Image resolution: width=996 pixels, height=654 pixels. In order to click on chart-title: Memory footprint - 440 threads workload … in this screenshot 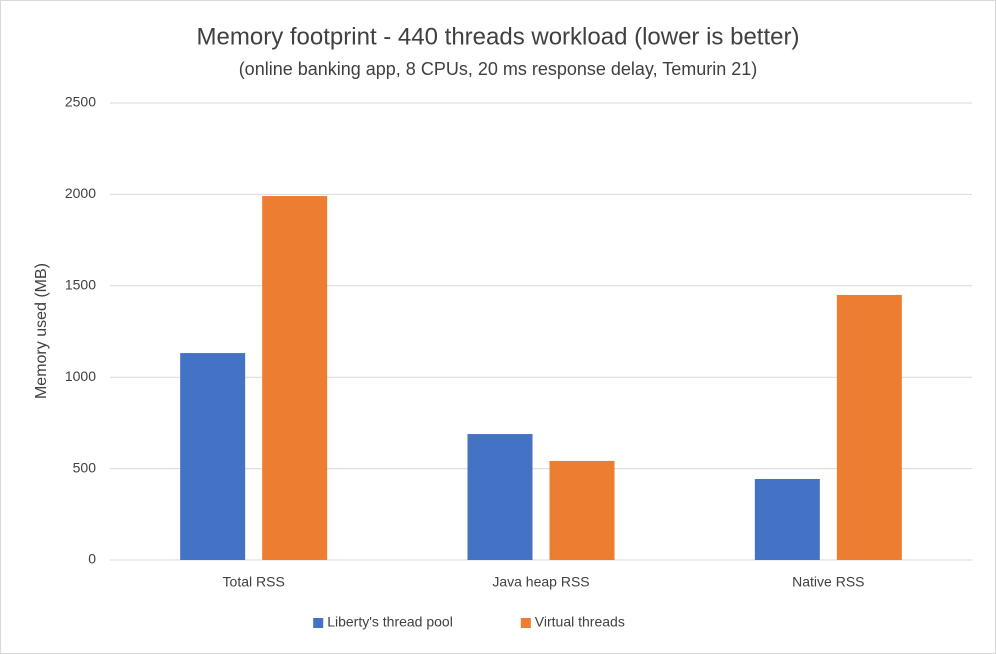, I will do `click(498, 36)`.